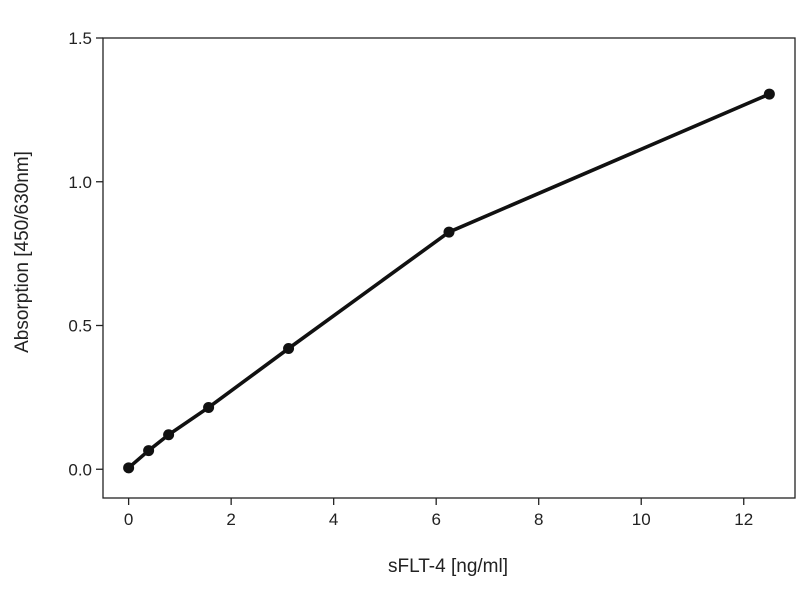 This screenshot has width=800, height=600. What do you see at coordinates (80, 469) in the screenshot?
I see `y-tick-label: 0.0` at bounding box center [80, 469].